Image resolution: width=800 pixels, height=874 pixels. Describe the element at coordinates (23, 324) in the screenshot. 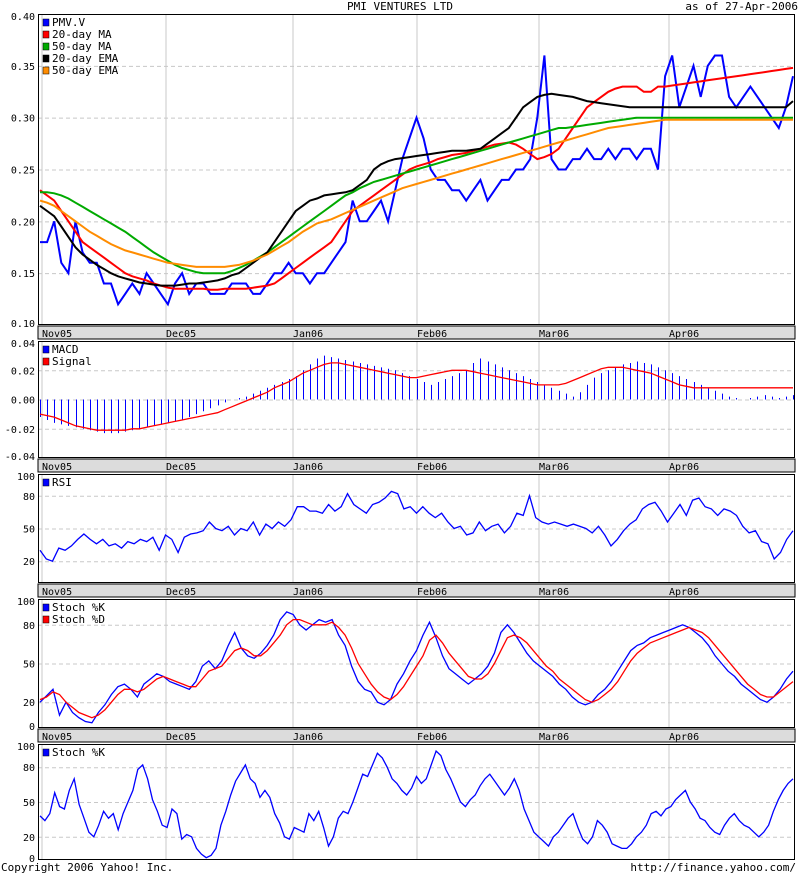

I see `y-tick-label: 0.10` at that location.